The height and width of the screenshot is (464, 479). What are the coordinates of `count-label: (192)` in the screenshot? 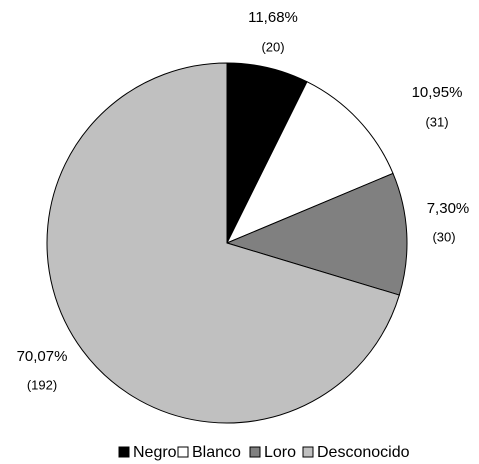 It's located at (42, 384).